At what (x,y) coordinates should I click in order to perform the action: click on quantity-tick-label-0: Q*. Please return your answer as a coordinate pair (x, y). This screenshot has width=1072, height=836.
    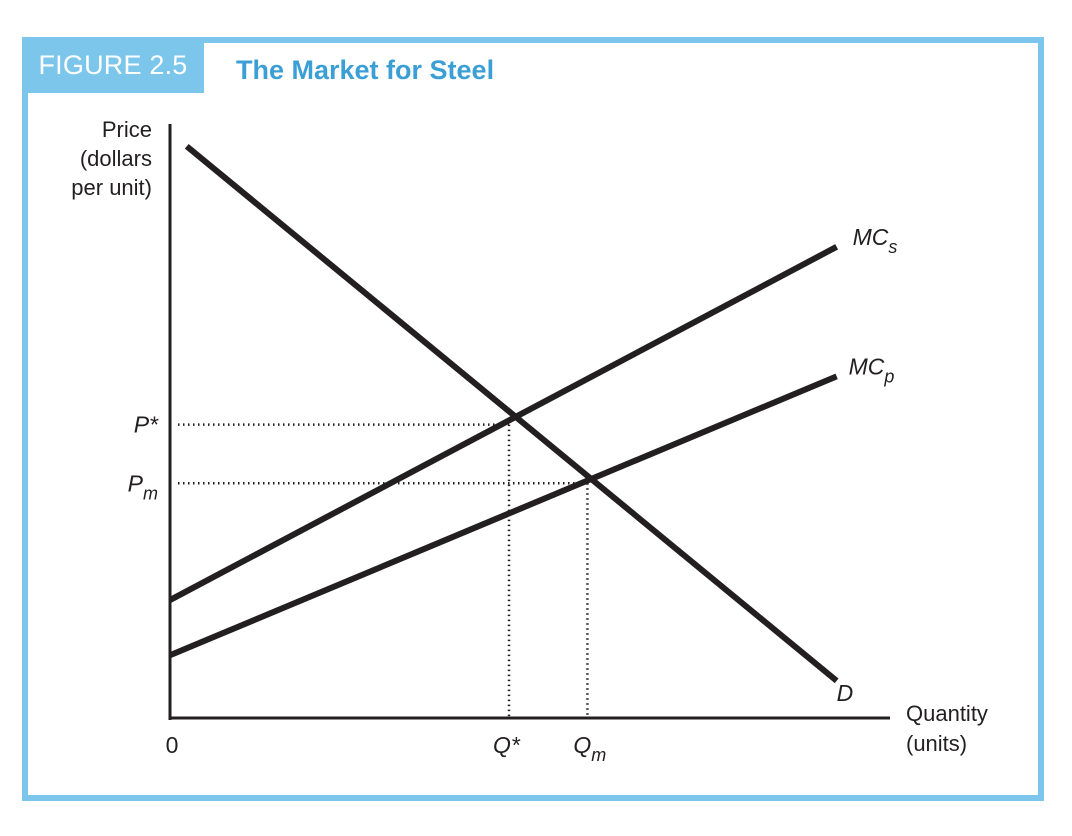
    Looking at the image, I should click on (507, 745).